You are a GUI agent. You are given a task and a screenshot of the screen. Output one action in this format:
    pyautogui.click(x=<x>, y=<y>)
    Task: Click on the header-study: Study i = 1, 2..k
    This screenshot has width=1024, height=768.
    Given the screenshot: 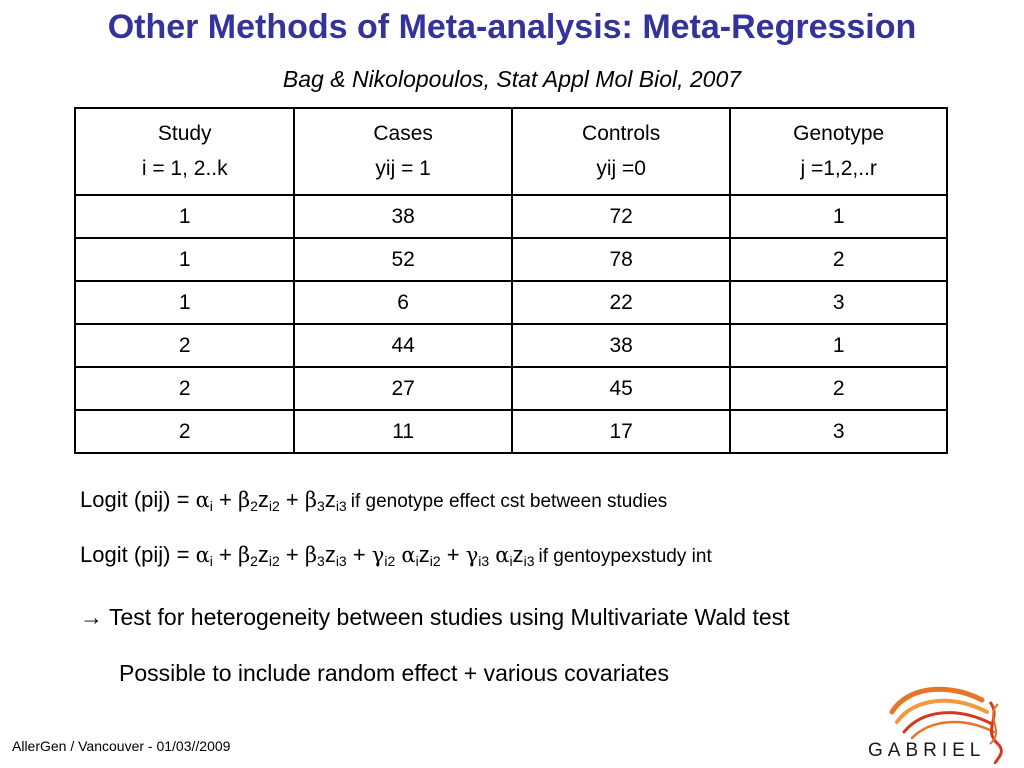 What is the action you would take?
    pyautogui.click(x=184, y=151)
    